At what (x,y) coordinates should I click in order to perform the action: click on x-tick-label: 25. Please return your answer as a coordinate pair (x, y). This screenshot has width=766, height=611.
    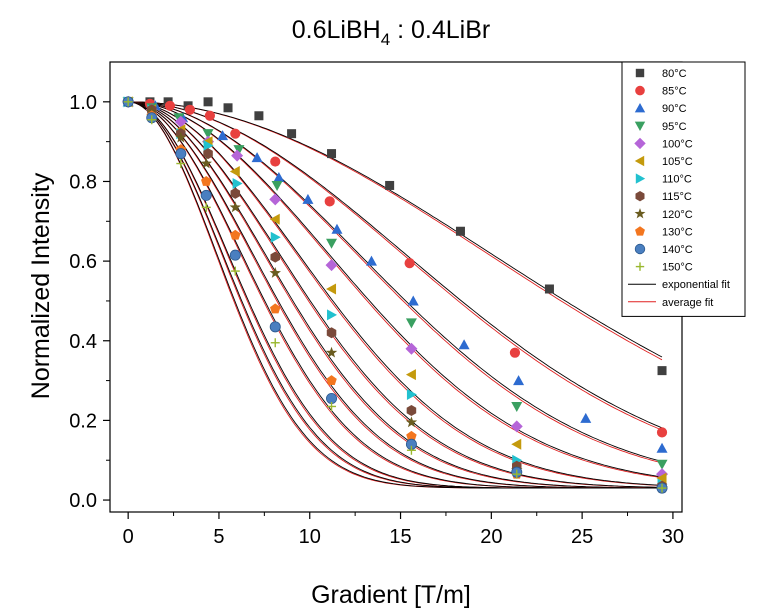
    Looking at the image, I should click on (582, 537).